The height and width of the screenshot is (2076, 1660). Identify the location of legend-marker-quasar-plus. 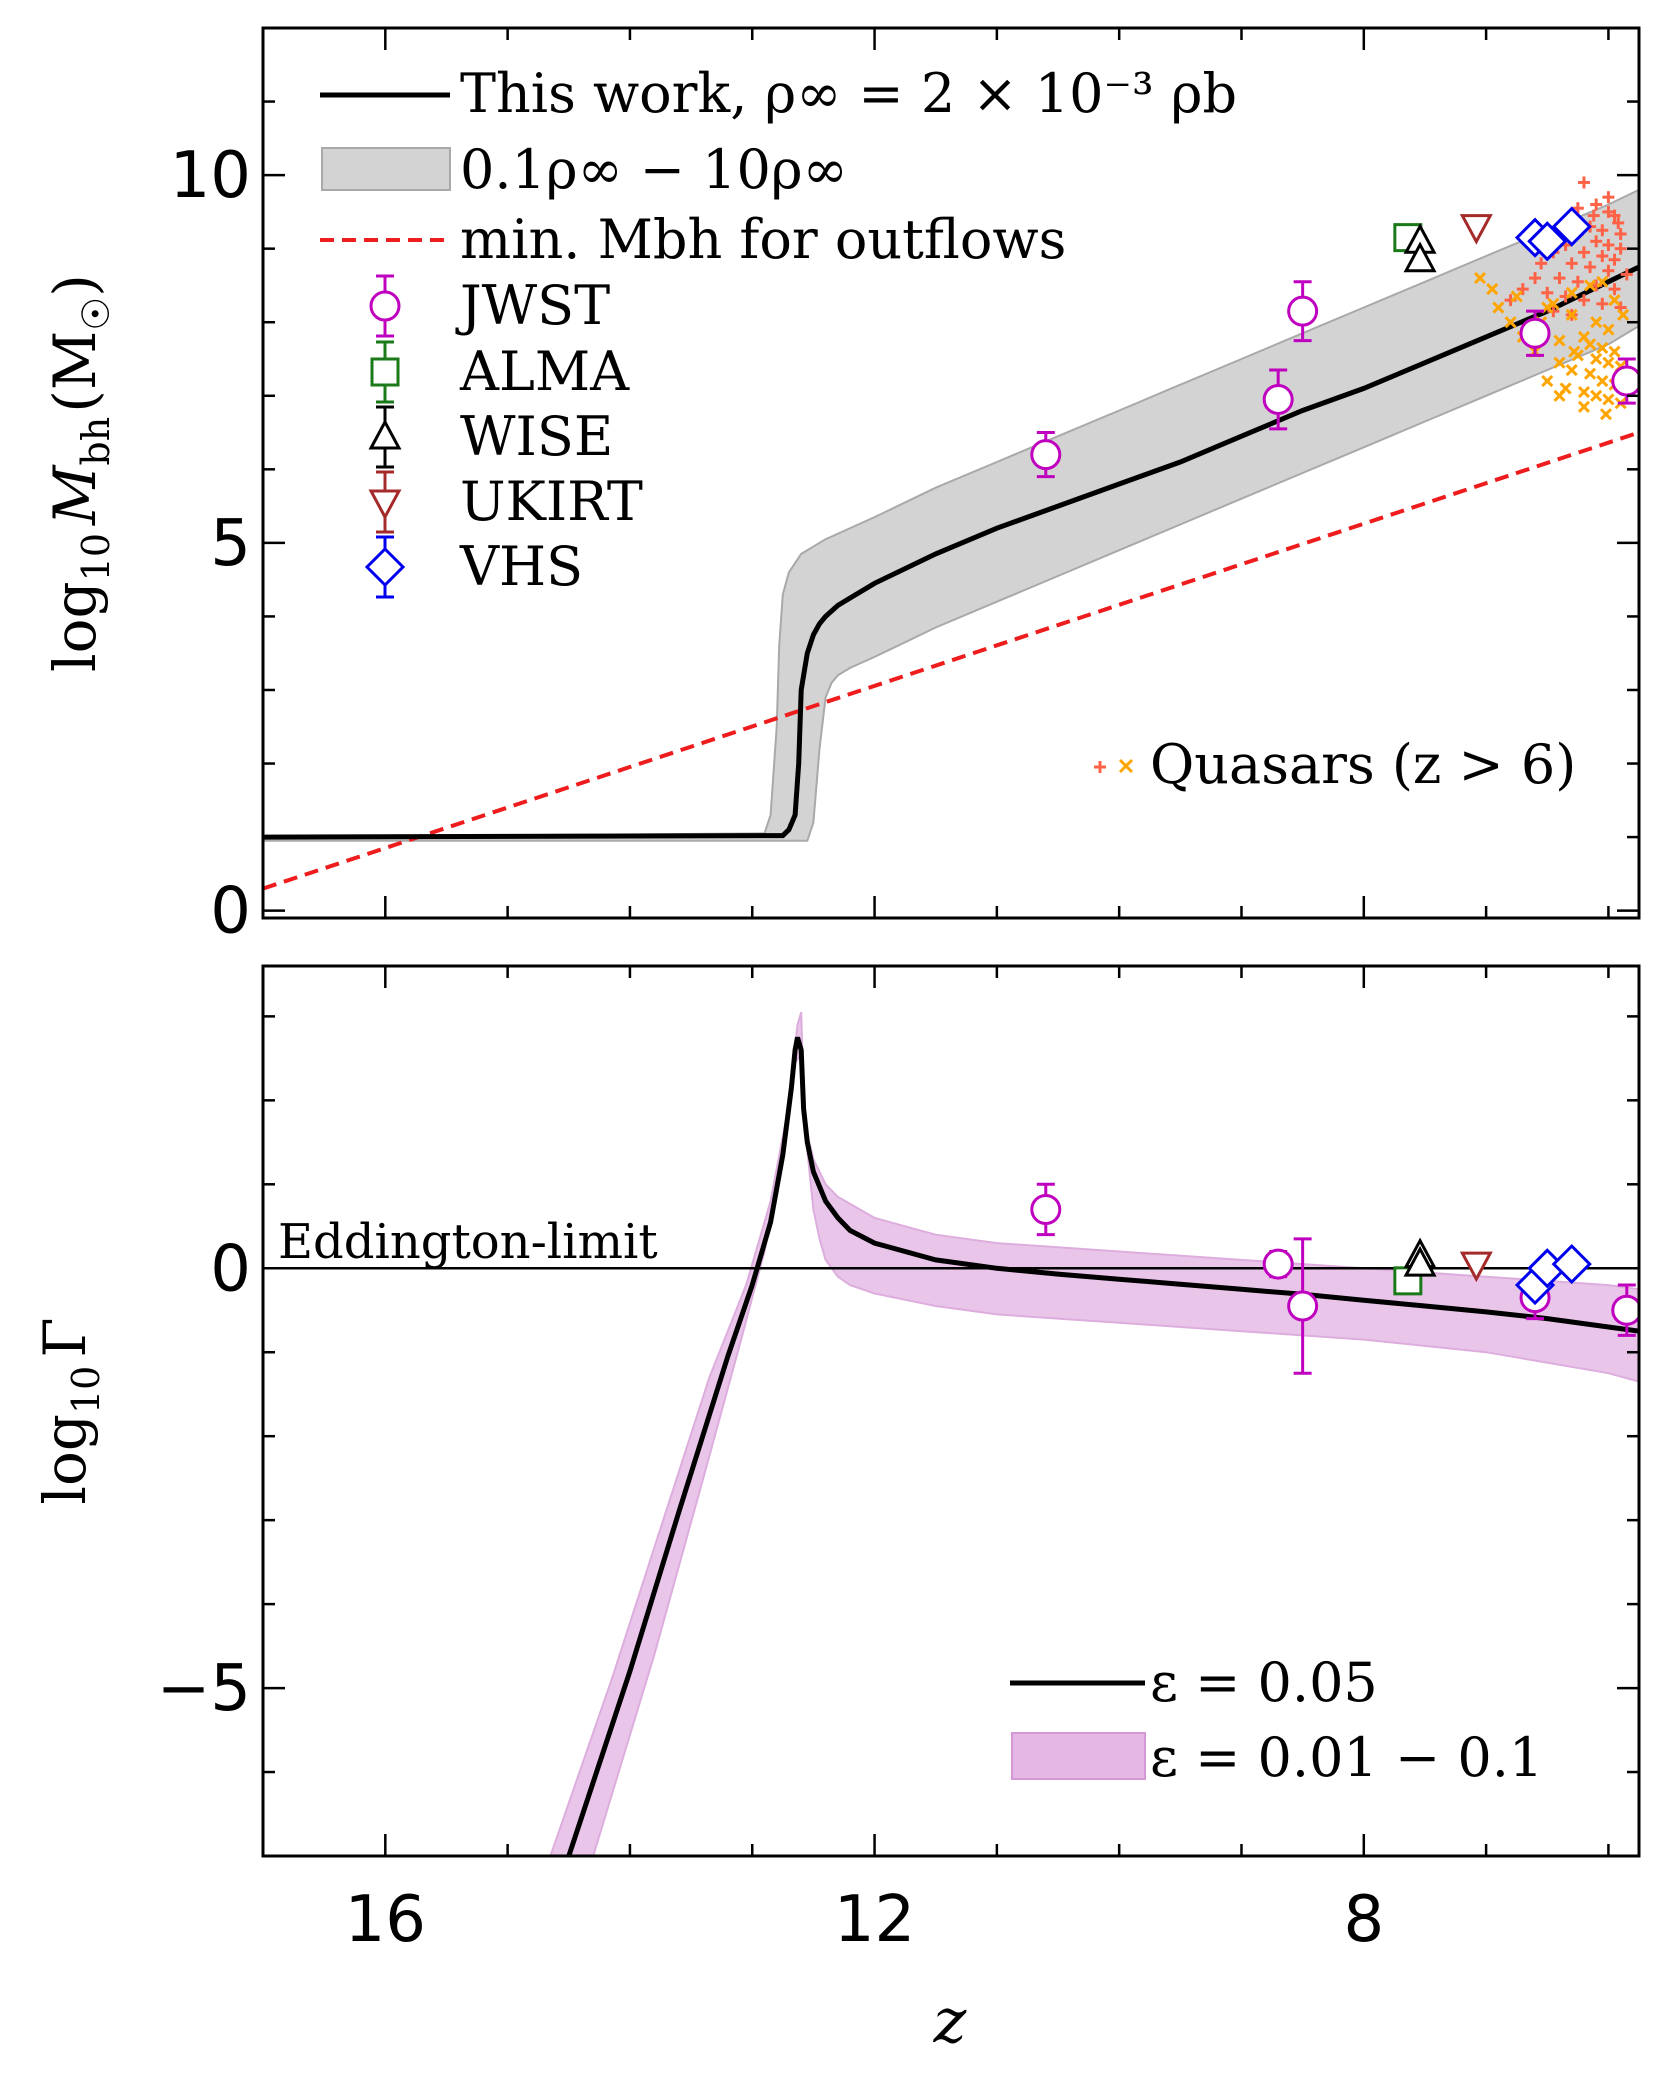
(1100, 767).